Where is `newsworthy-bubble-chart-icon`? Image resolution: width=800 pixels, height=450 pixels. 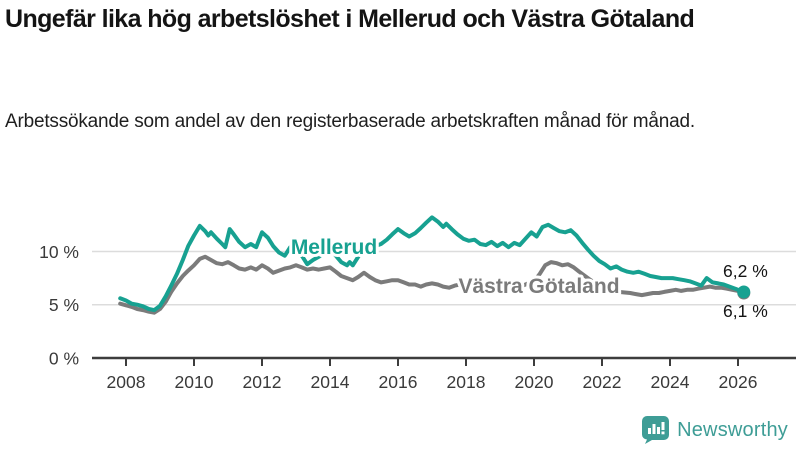 newsworthy-bubble-chart-icon is located at coordinates (656, 430).